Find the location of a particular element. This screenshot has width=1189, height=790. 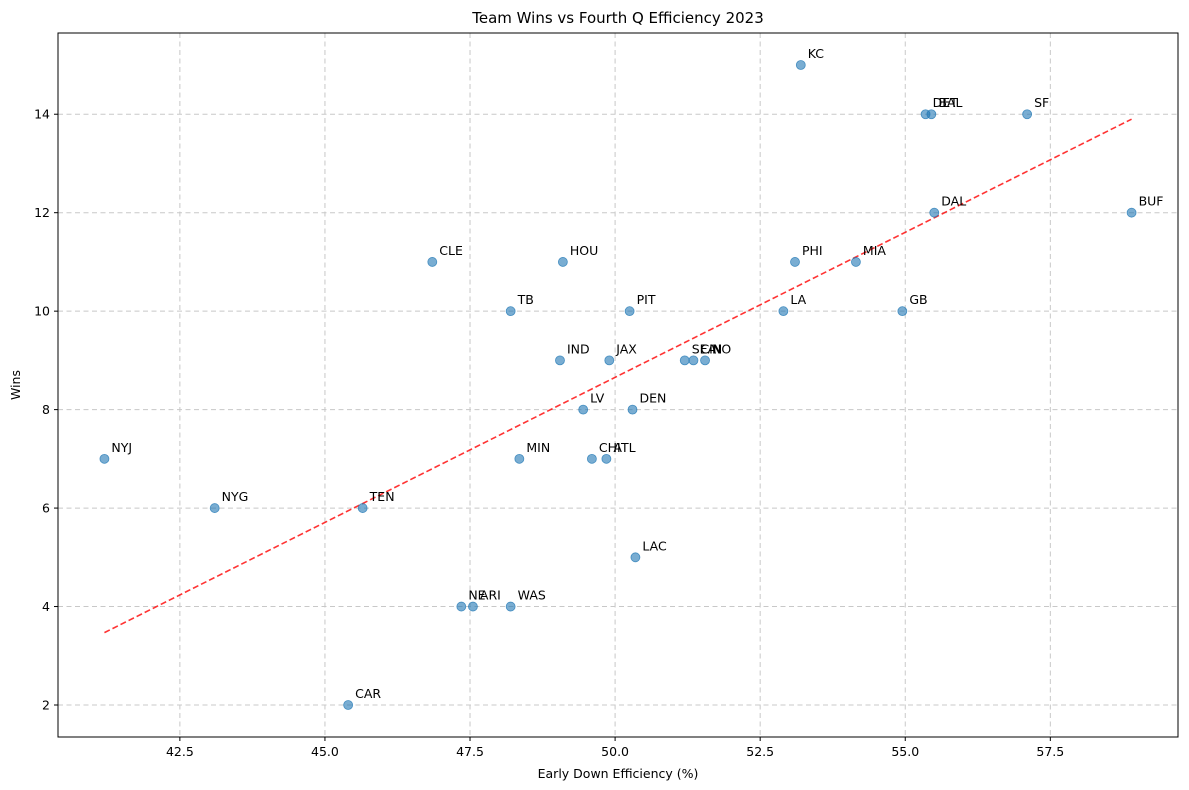

point-label: MIA is located at coordinates (874, 250).